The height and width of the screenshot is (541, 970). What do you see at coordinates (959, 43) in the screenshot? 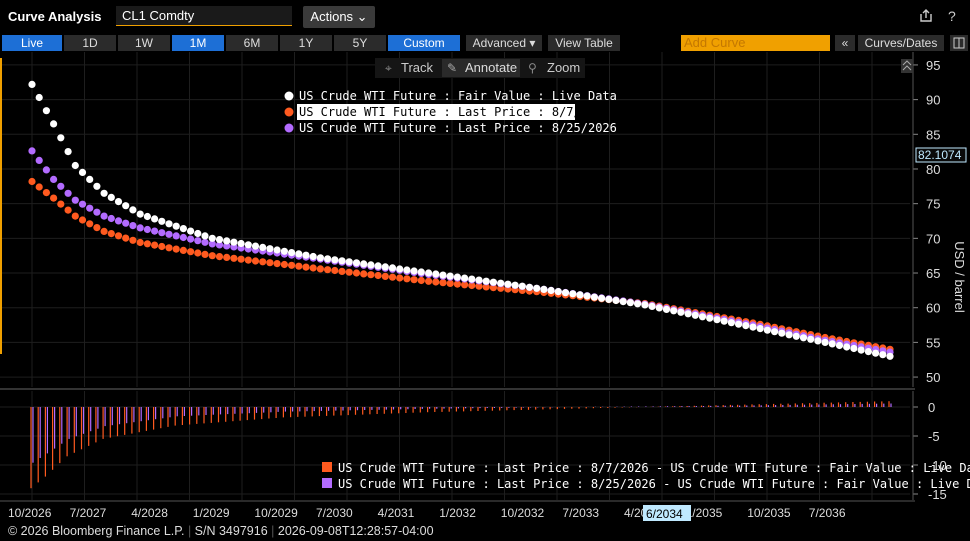
I see `panel-toggle-icon` at bounding box center [959, 43].